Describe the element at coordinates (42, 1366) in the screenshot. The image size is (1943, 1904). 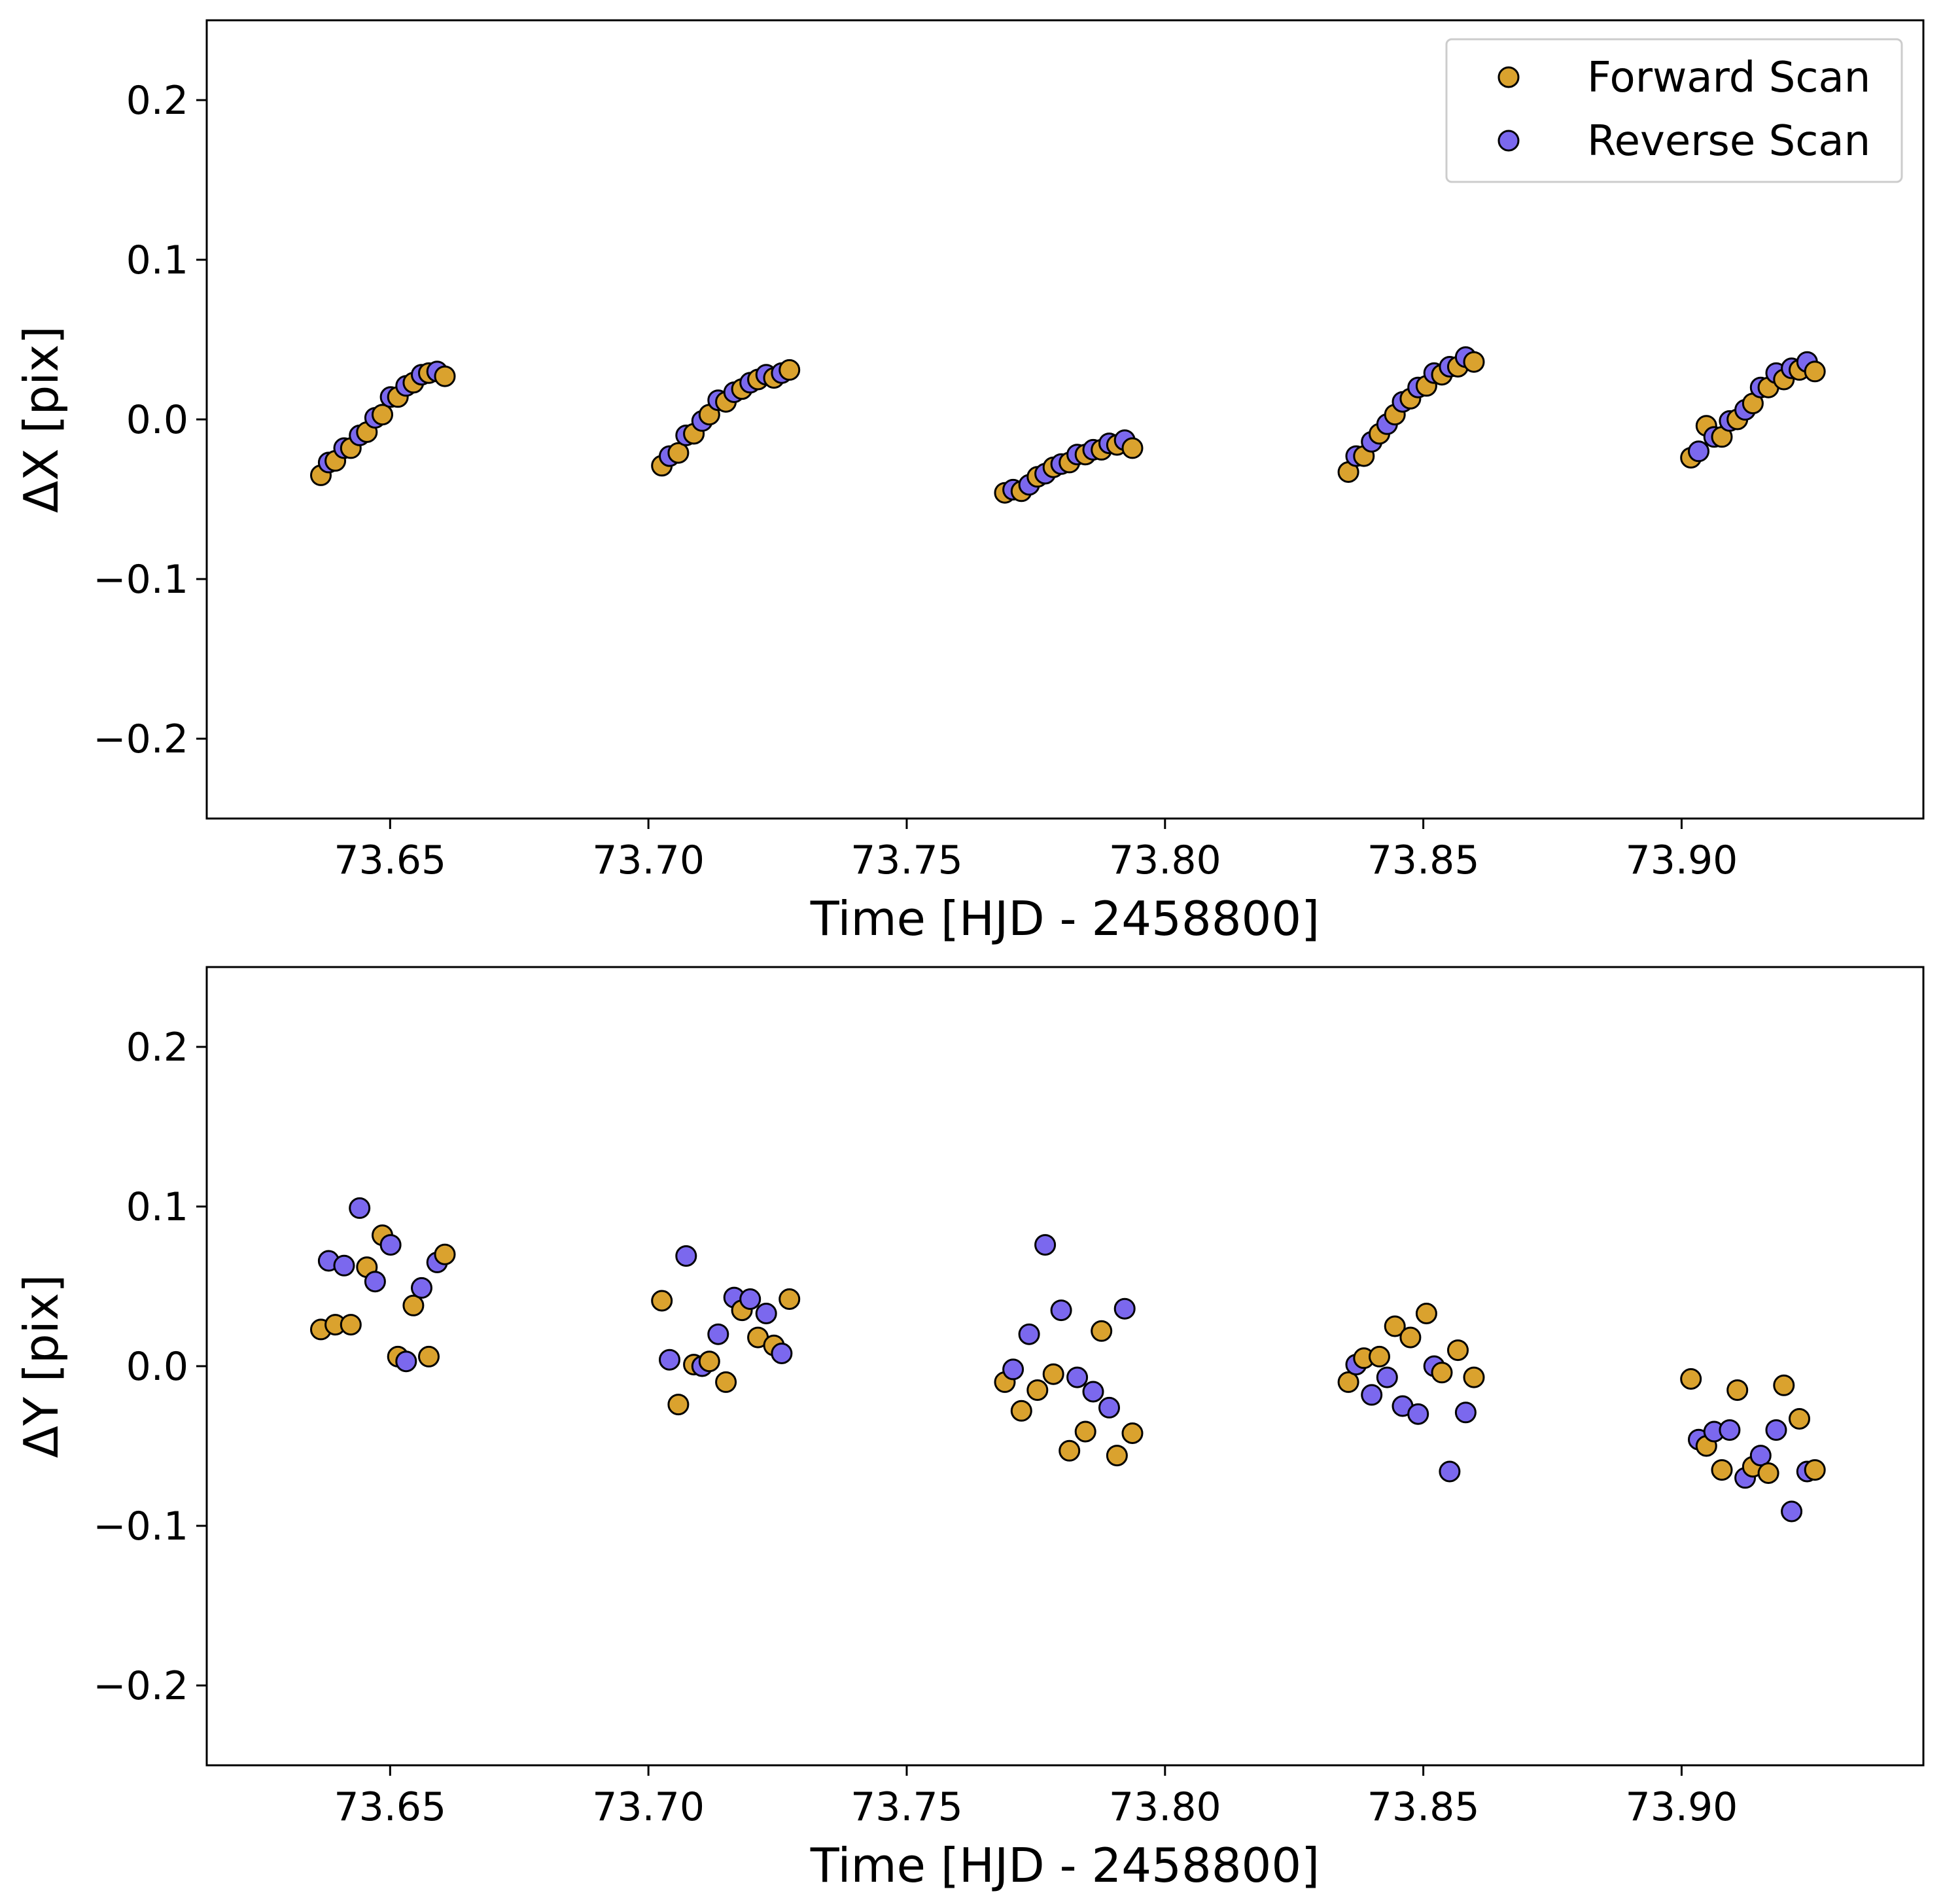
I see `bottom-y-axis-label: ΔY [pix]` at that location.